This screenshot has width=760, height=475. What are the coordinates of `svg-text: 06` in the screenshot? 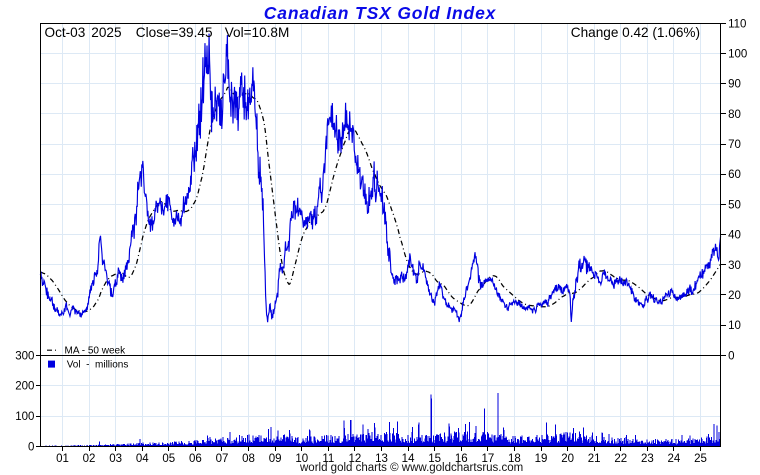 It's located at (195, 459).